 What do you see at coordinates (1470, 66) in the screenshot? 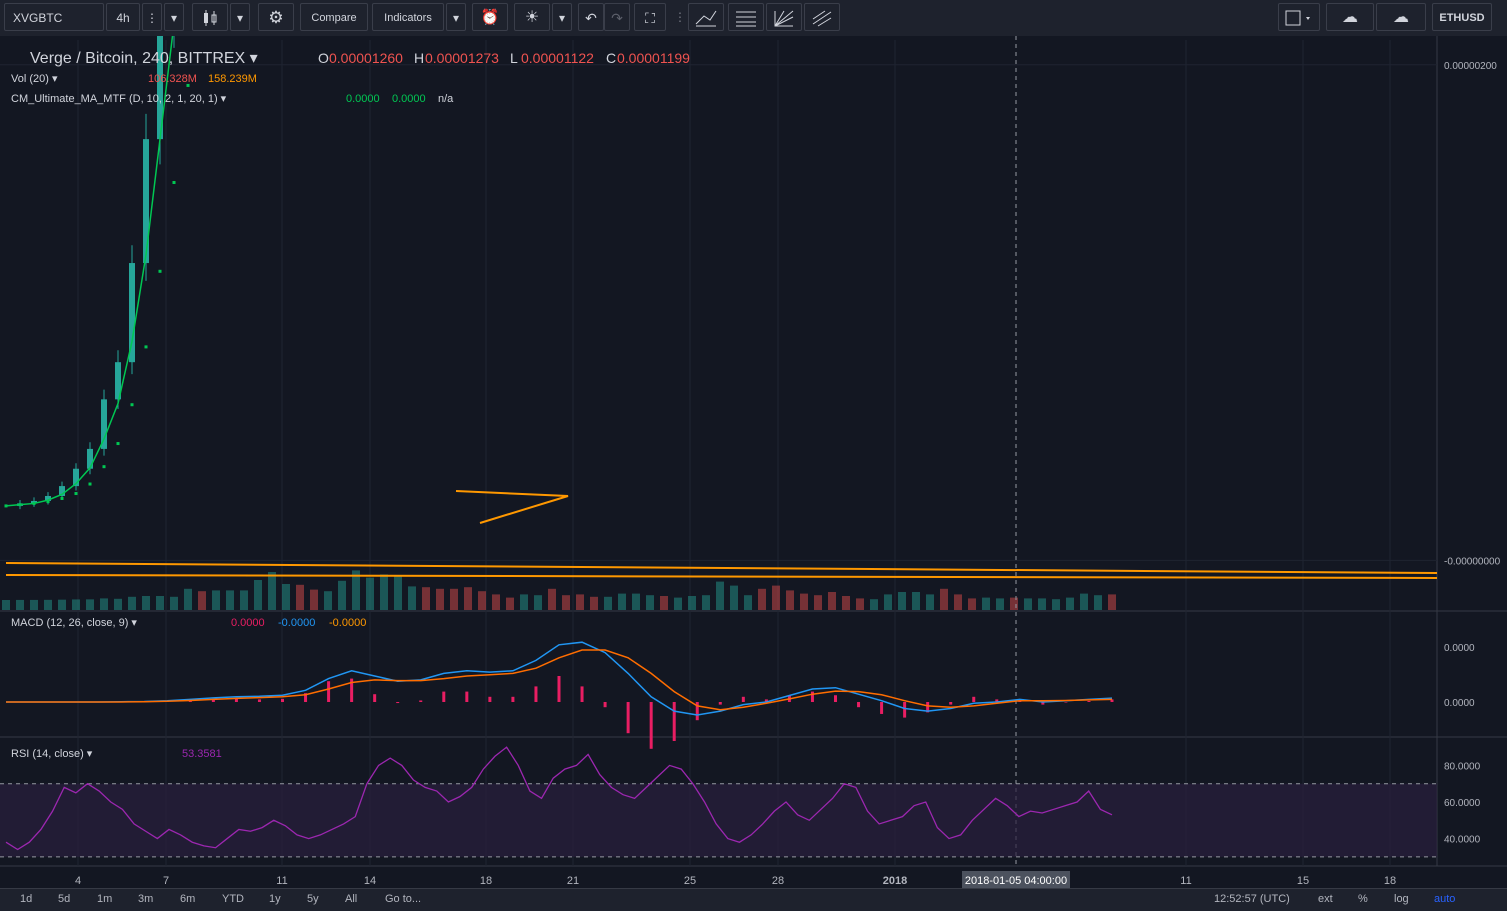
I see `price-axis-tick: 0.00000200` at bounding box center [1470, 66].